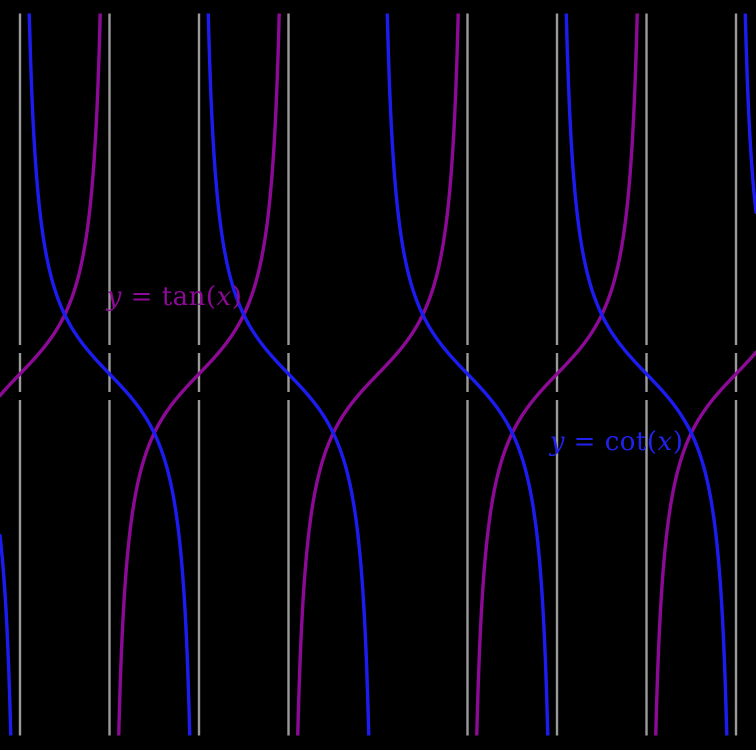 The height and width of the screenshot is (750, 756). Describe the element at coordinates (611, 442) in the screenshot. I see `cot-label-mid: = cot(` at that location.